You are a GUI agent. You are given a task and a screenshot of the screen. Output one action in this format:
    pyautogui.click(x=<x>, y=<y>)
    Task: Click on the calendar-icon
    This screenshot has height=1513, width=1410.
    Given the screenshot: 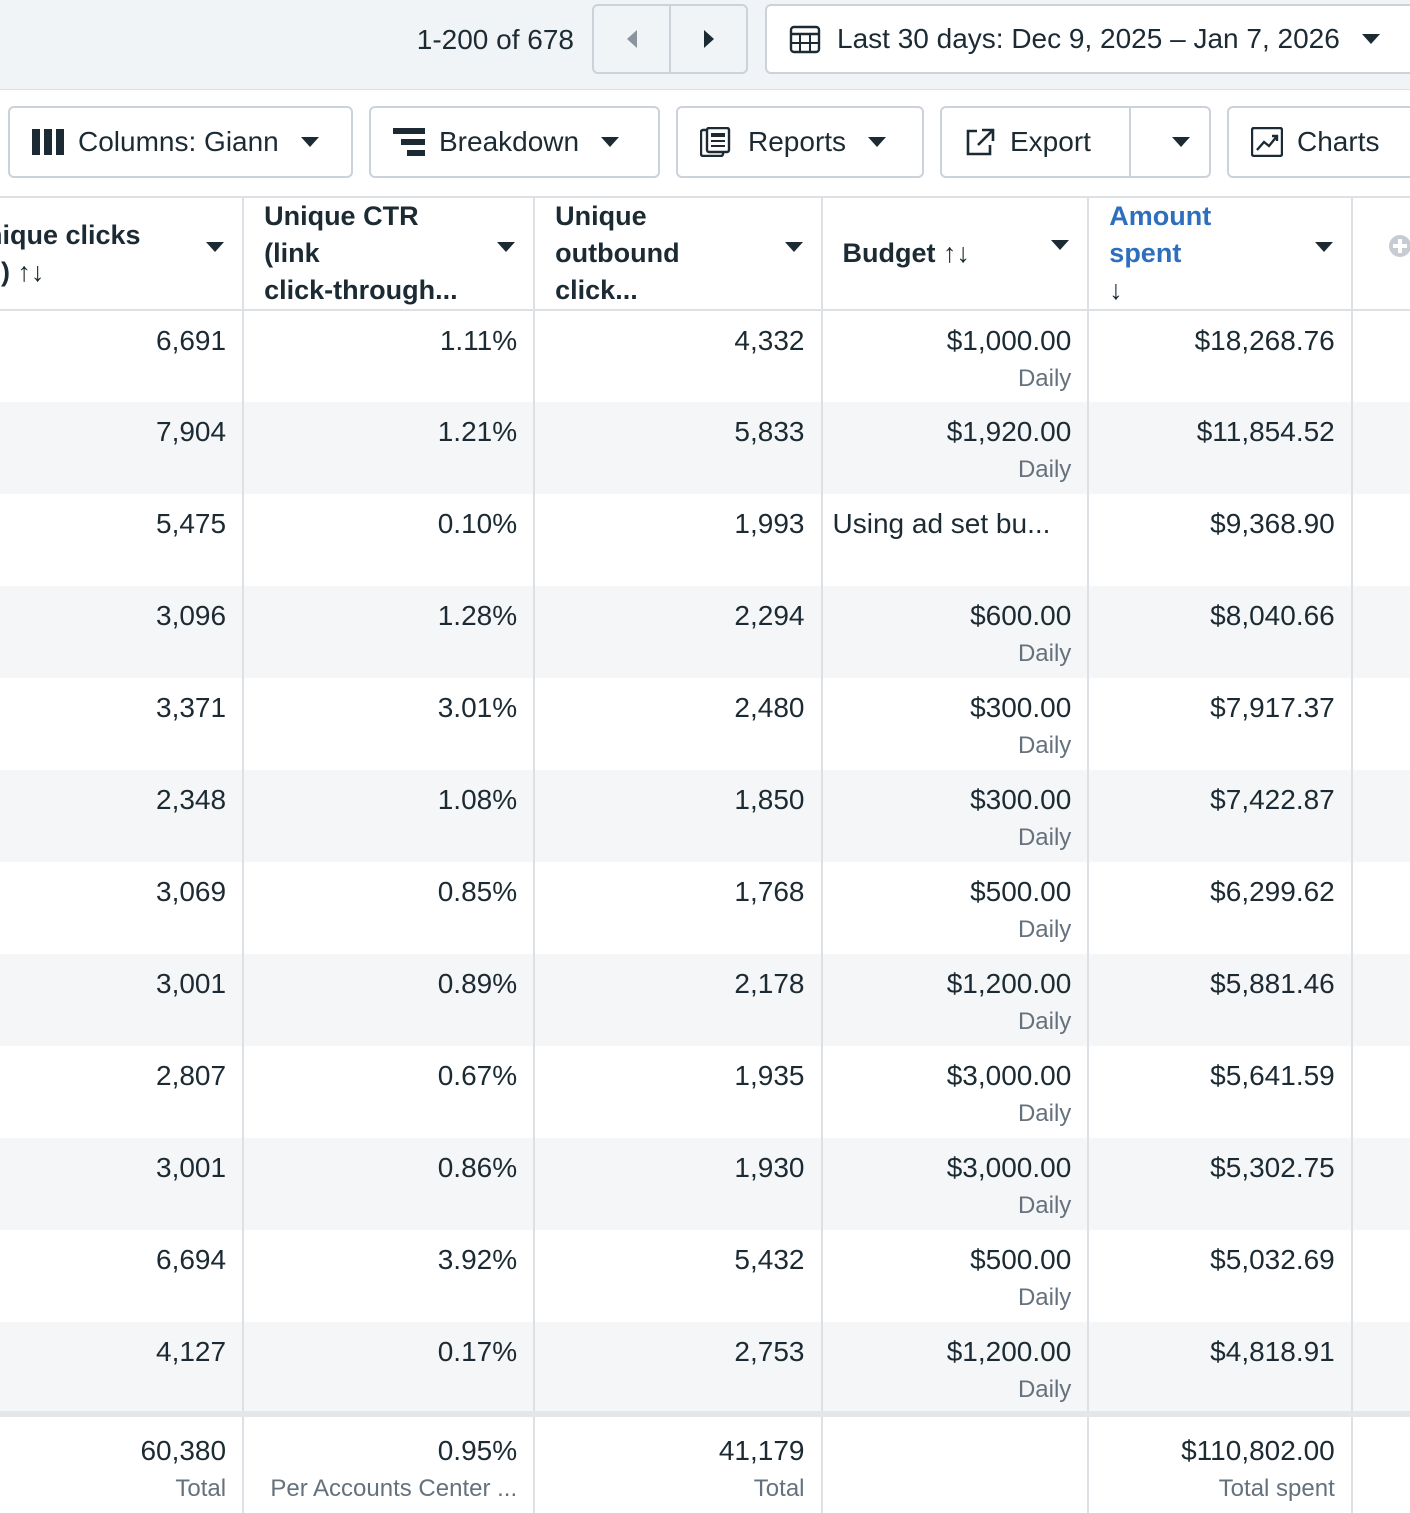 What is the action you would take?
    pyautogui.click(x=805, y=39)
    